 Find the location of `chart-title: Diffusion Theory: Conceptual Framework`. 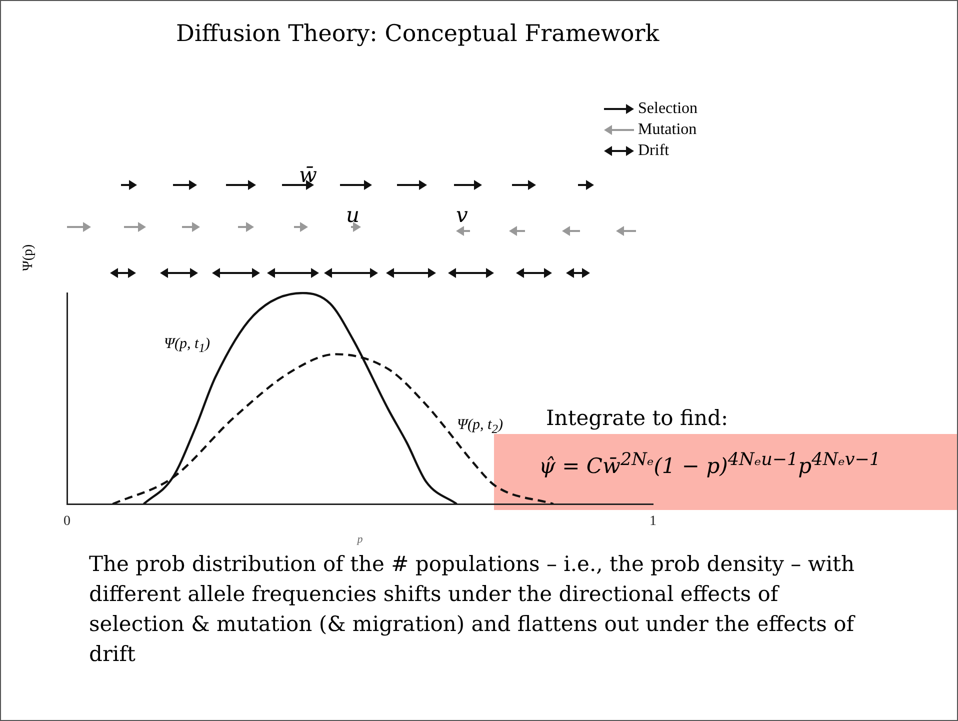

chart-title: Diffusion Theory: Conceptual Framework is located at coordinates (418, 34).